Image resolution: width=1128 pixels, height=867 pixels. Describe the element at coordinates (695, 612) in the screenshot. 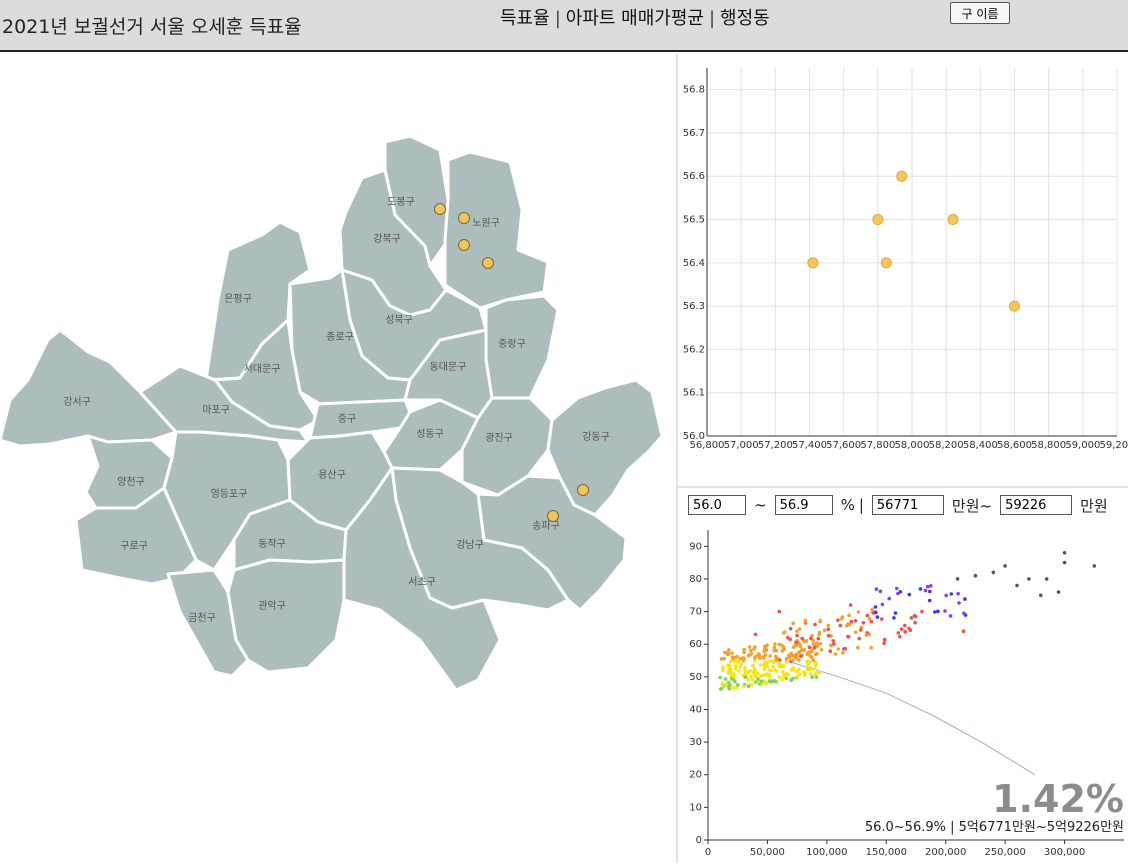

I see `y-tick-label: 70` at that location.